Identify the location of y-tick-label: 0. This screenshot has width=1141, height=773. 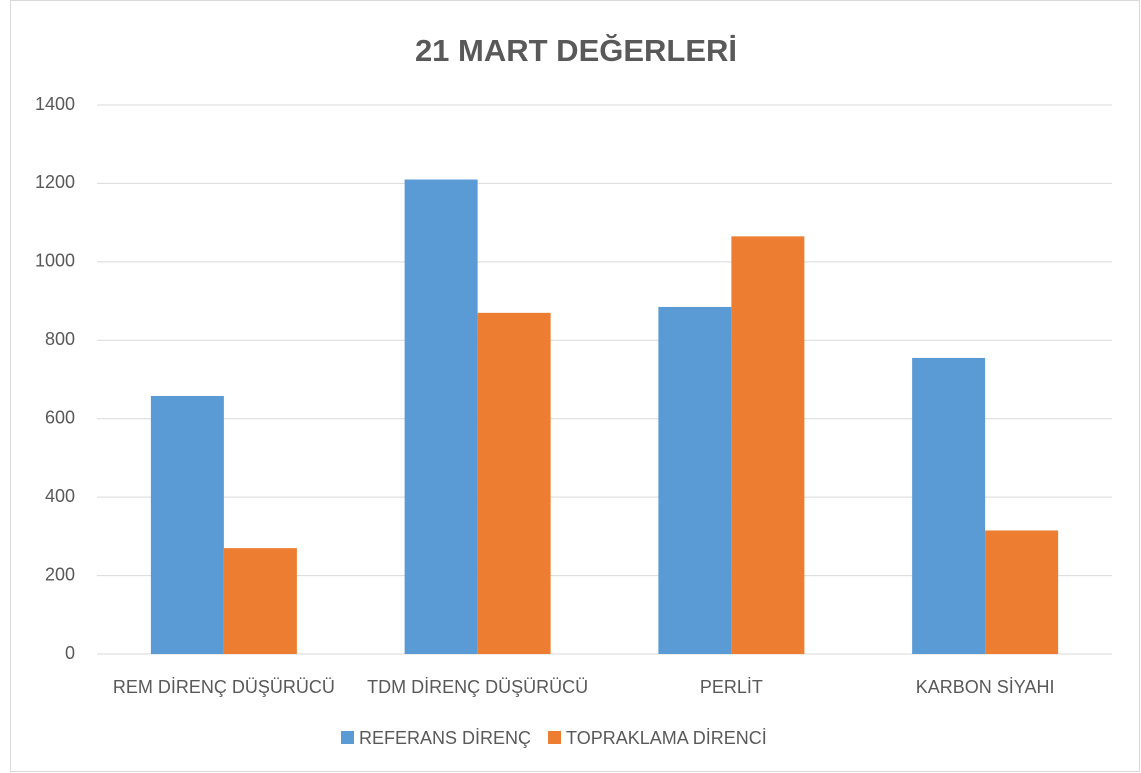
(70, 653).